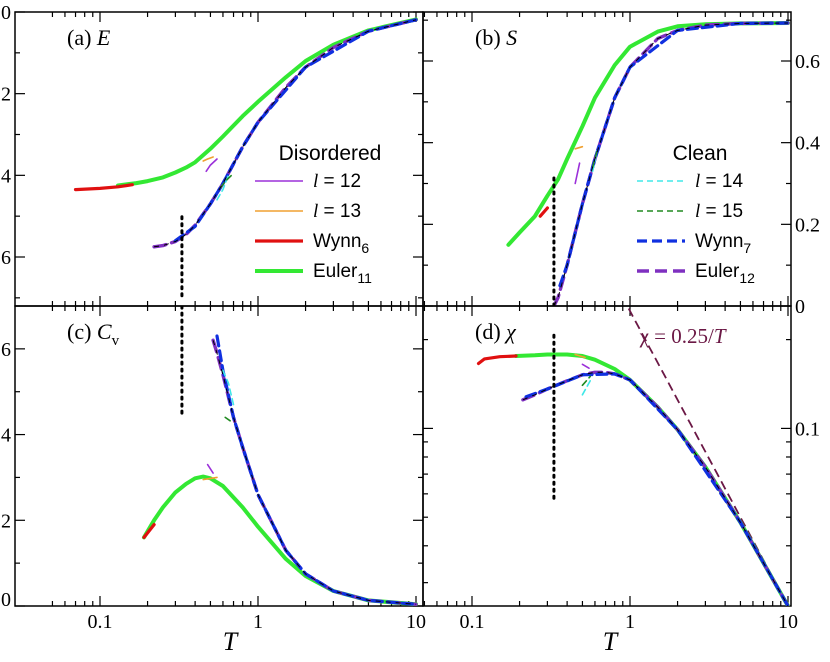 This screenshot has width=830, height=662. What do you see at coordinates (89, 37) in the screenshot?
I see `panel-label-a: (a) E` at bounding box center [89, 37].